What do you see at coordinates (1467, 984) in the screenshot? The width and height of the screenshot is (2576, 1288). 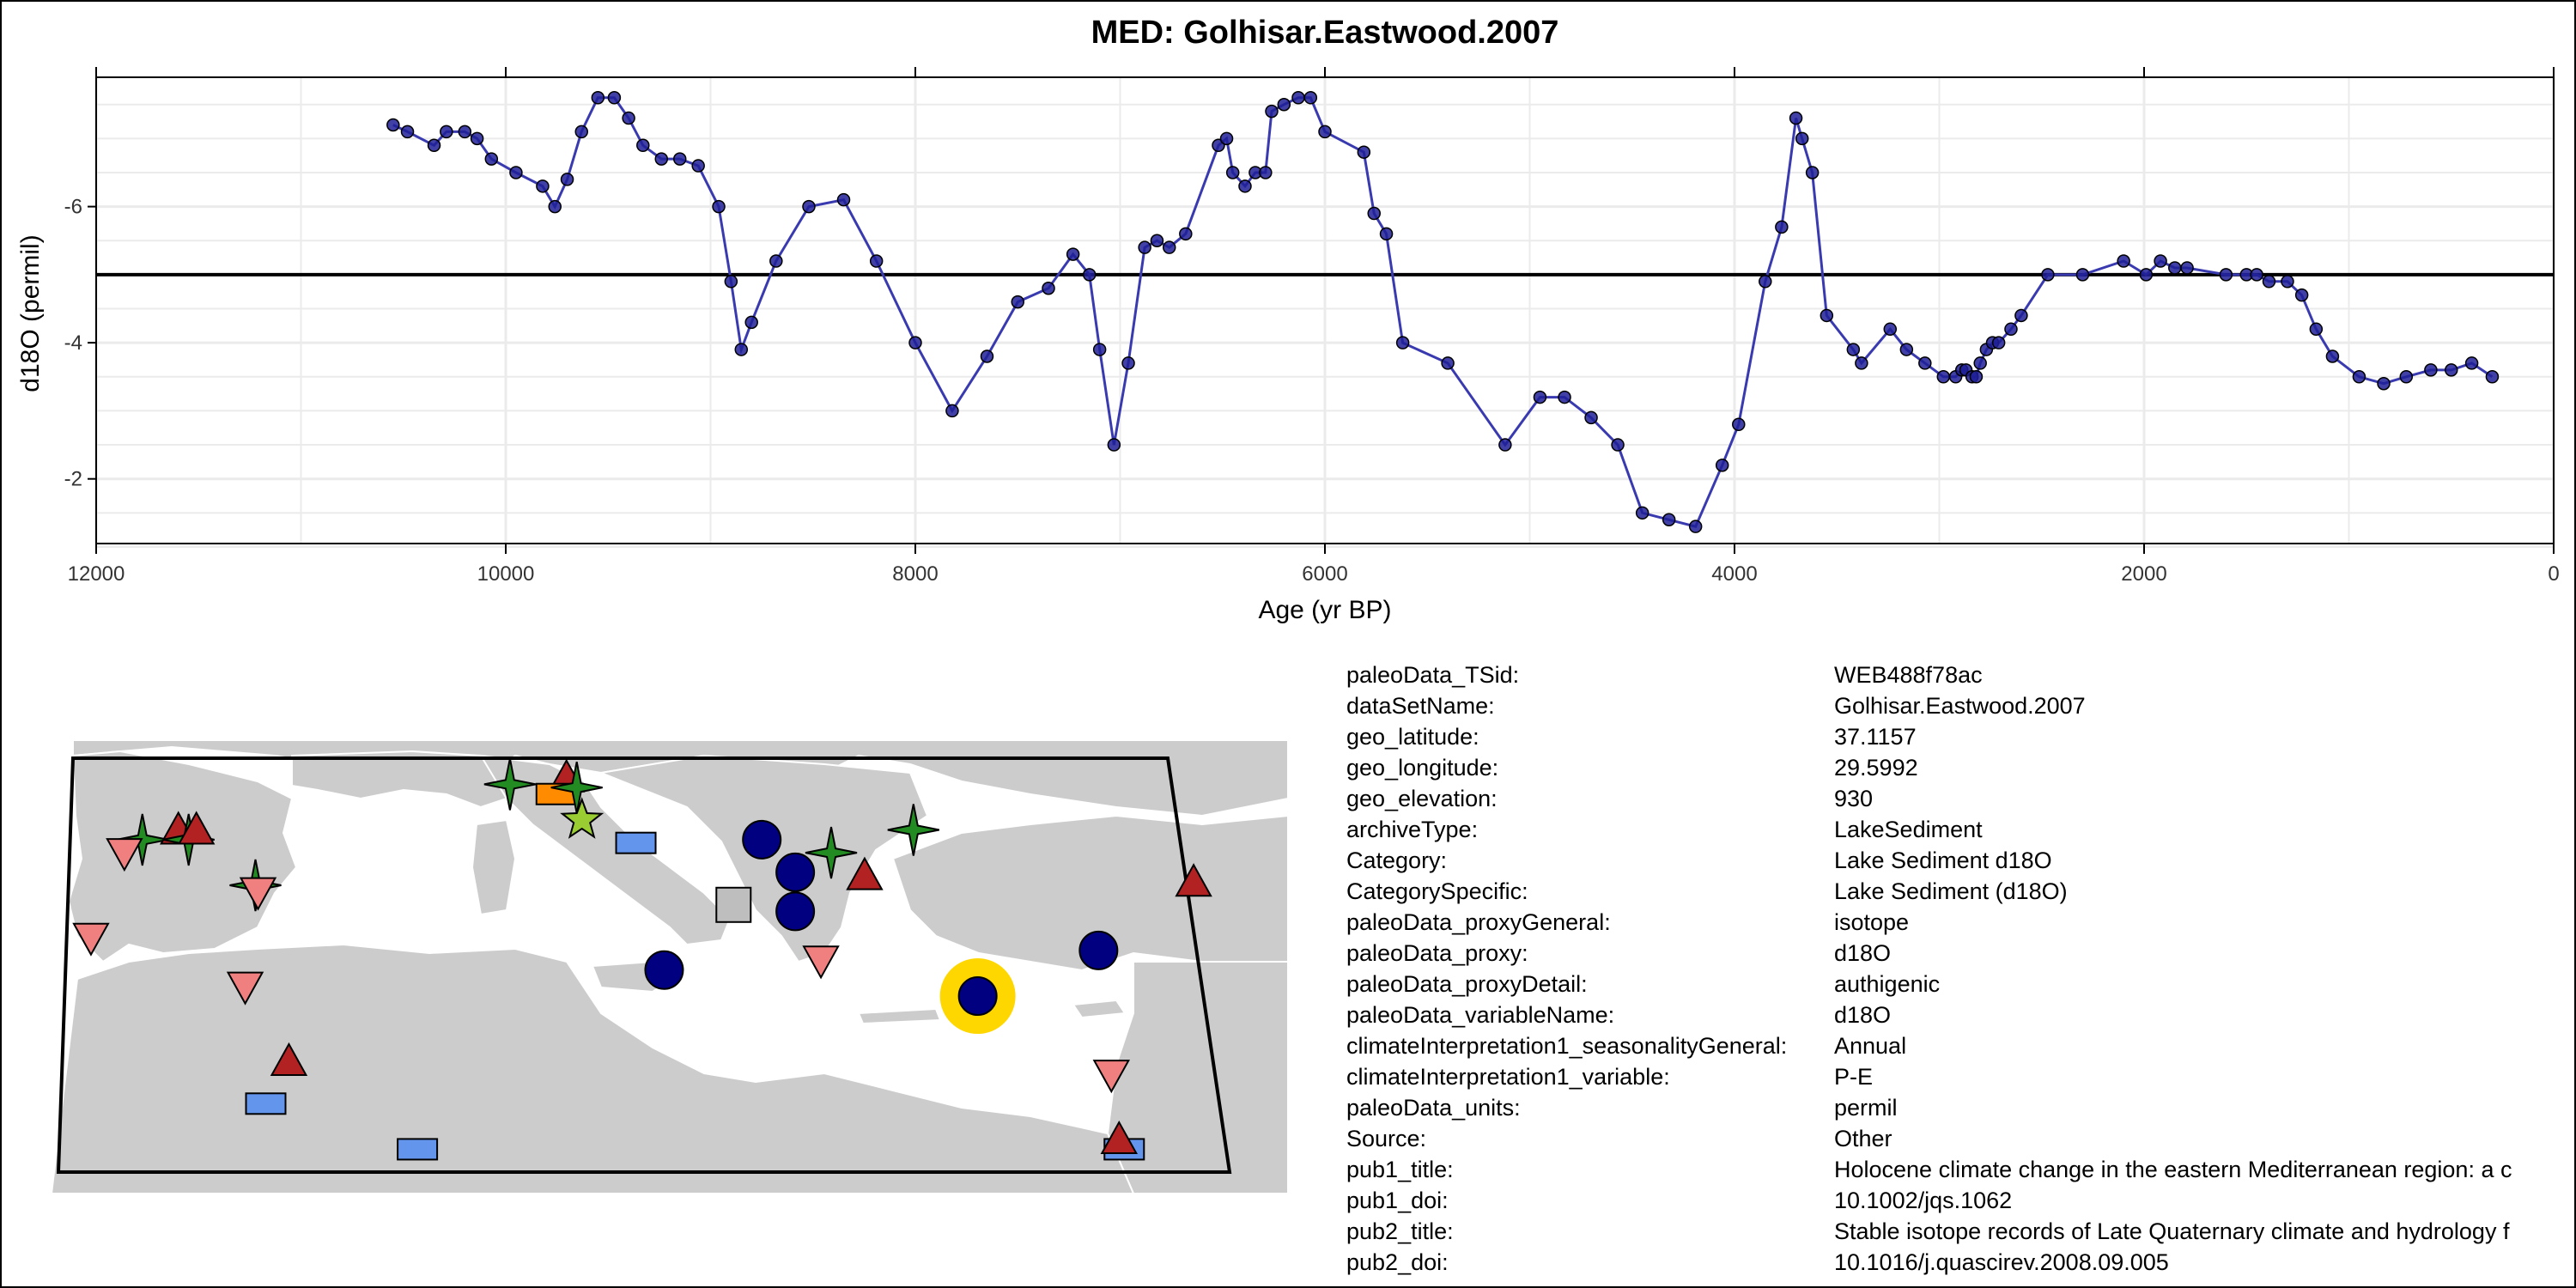 I see `metadata-key: paleoData_proxyDetail:` at bounding box center [1467, 984].